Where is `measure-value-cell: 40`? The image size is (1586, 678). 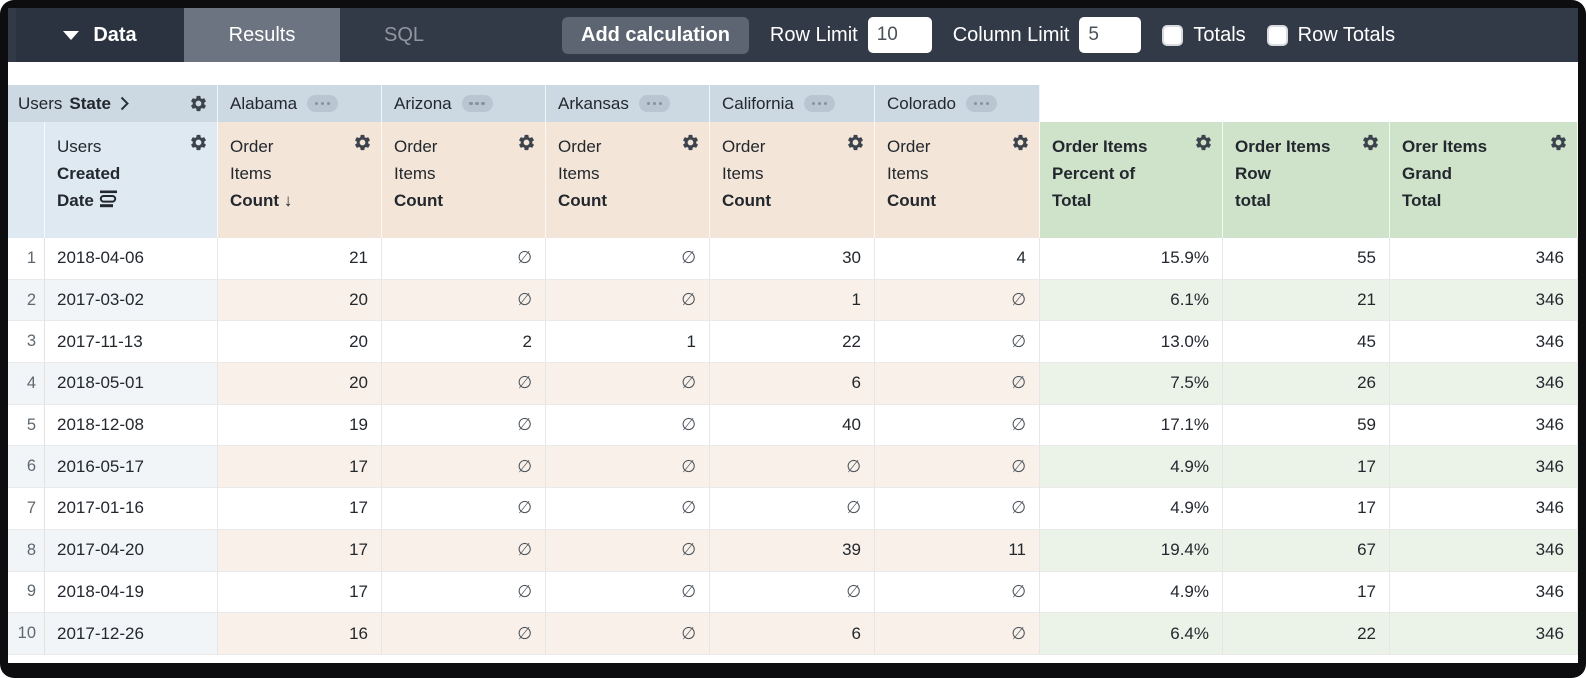 measure-value-cell: 40 is located at coordinates (792, 425).